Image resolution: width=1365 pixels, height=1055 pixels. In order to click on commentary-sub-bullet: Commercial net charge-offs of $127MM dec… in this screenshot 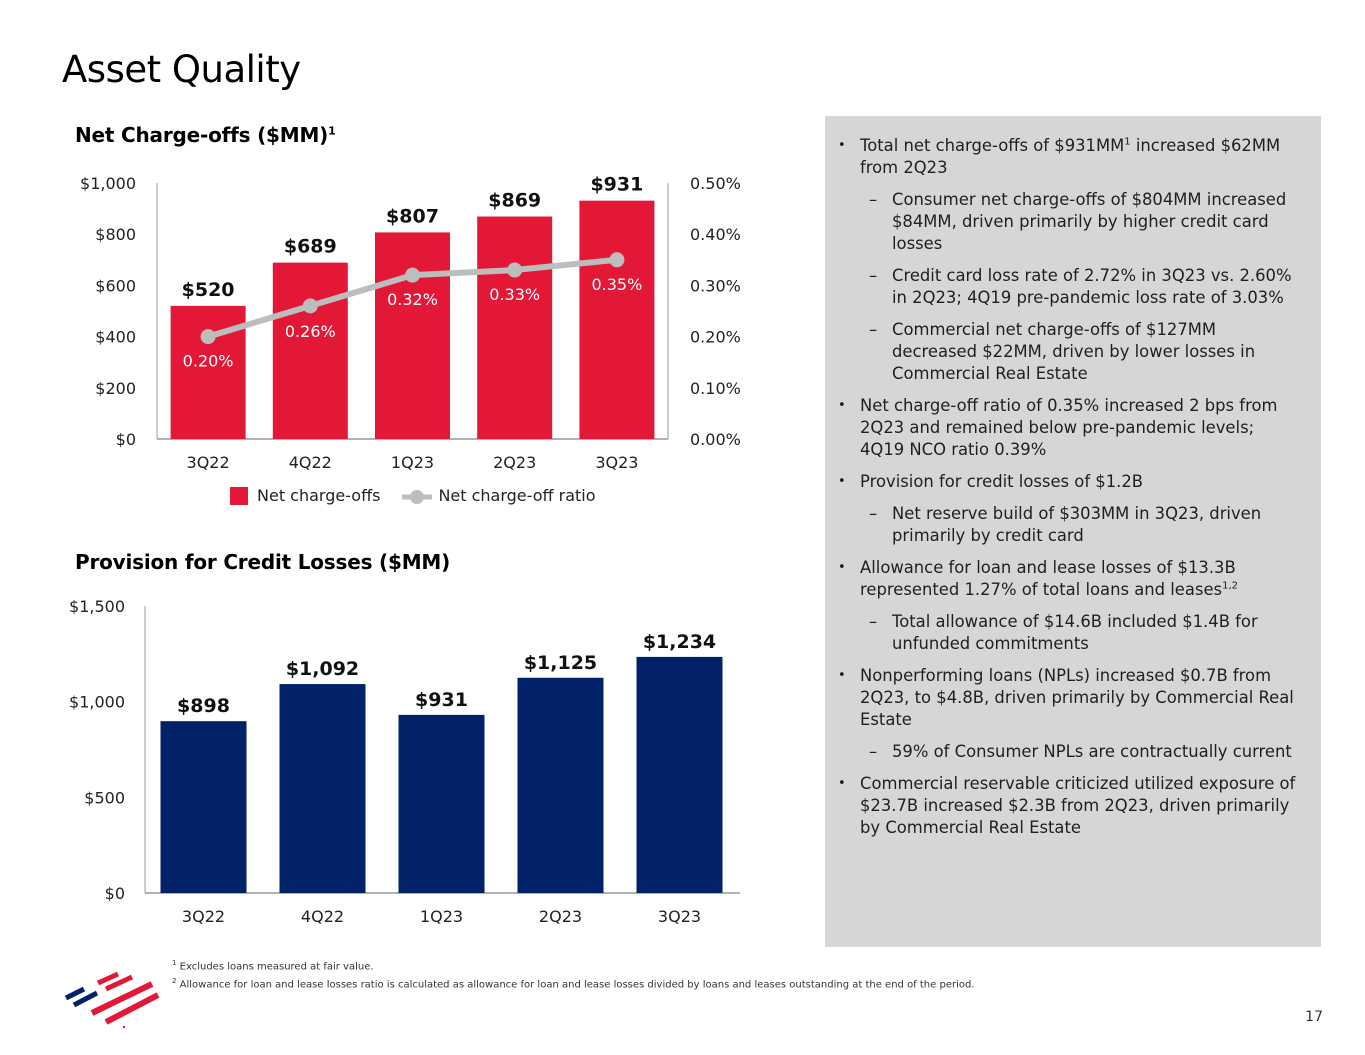, I will do `click(1064, 352)`.